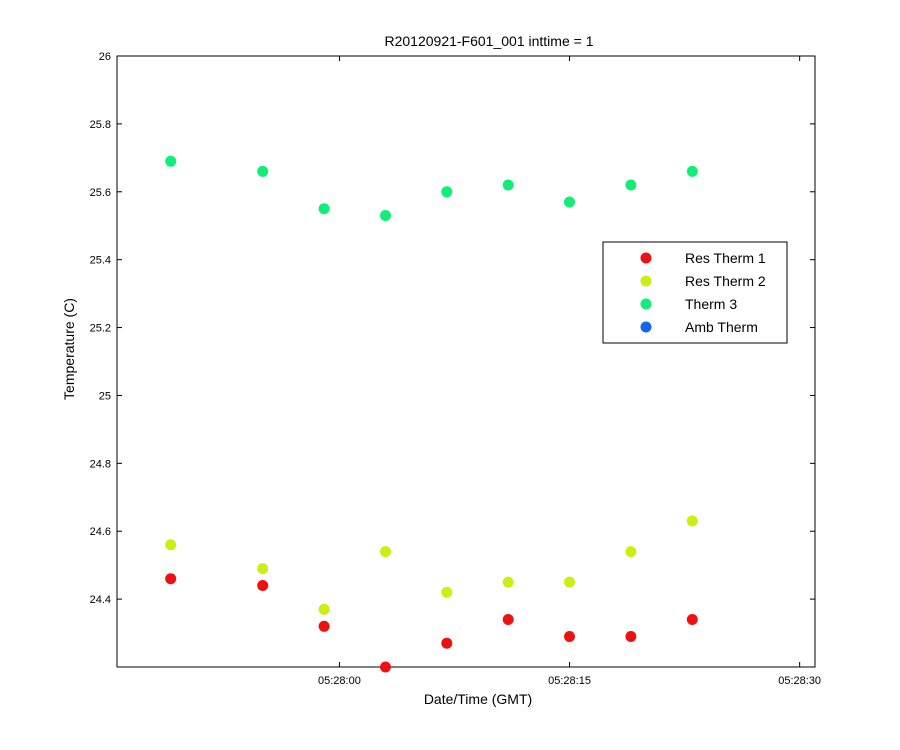 This screenshot has width=900, height=750. Describe the element at coordinates (69, 349) in the screenshot. I see `y-axis-label: Temperature (C)` at that location.